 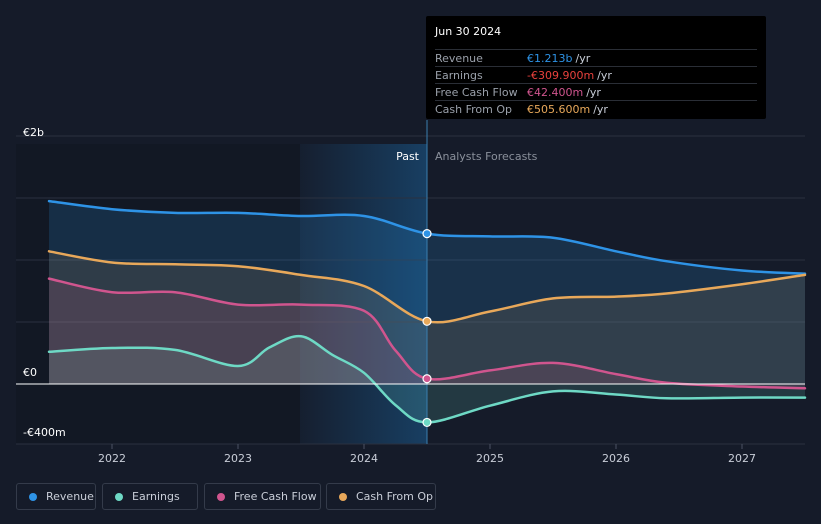 I want to click on legend-item-cash-from-op: Cash From Op, so click(x=381, y=496).